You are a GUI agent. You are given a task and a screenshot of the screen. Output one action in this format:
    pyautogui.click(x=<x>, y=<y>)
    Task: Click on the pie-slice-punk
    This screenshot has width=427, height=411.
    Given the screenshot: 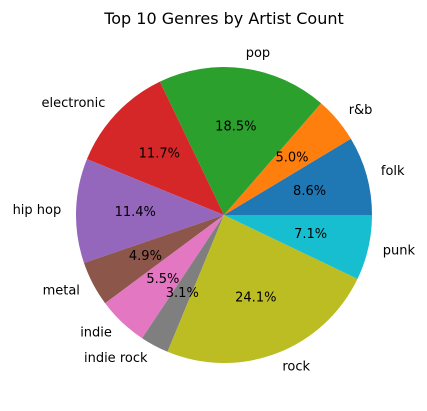 What is the action you would take?
    pyautogui.click(x=298, y=247)
    